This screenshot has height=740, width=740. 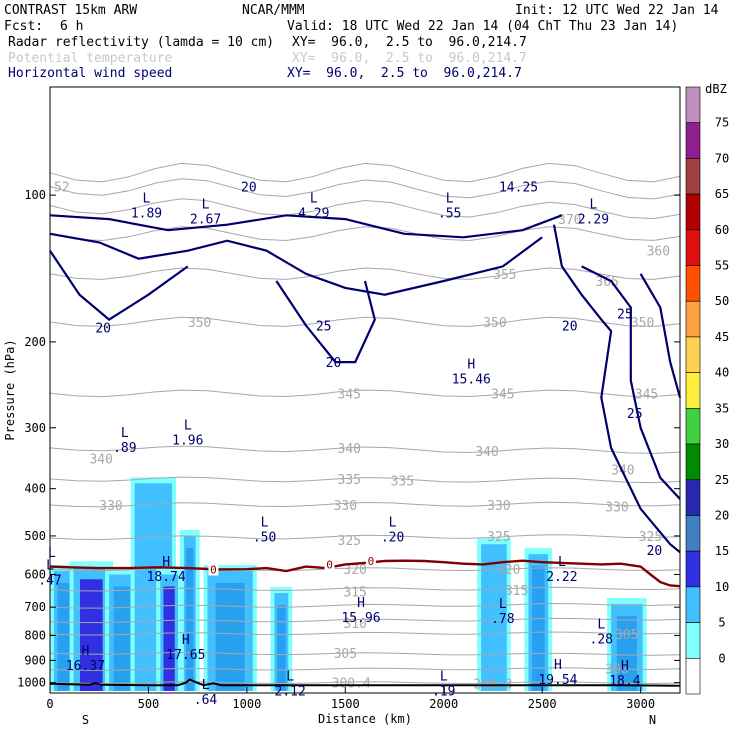 What do you see at coordinates (518, 188) in the screenshot?
I see `wind-label: 14.25` at bounding box center [518, 188].